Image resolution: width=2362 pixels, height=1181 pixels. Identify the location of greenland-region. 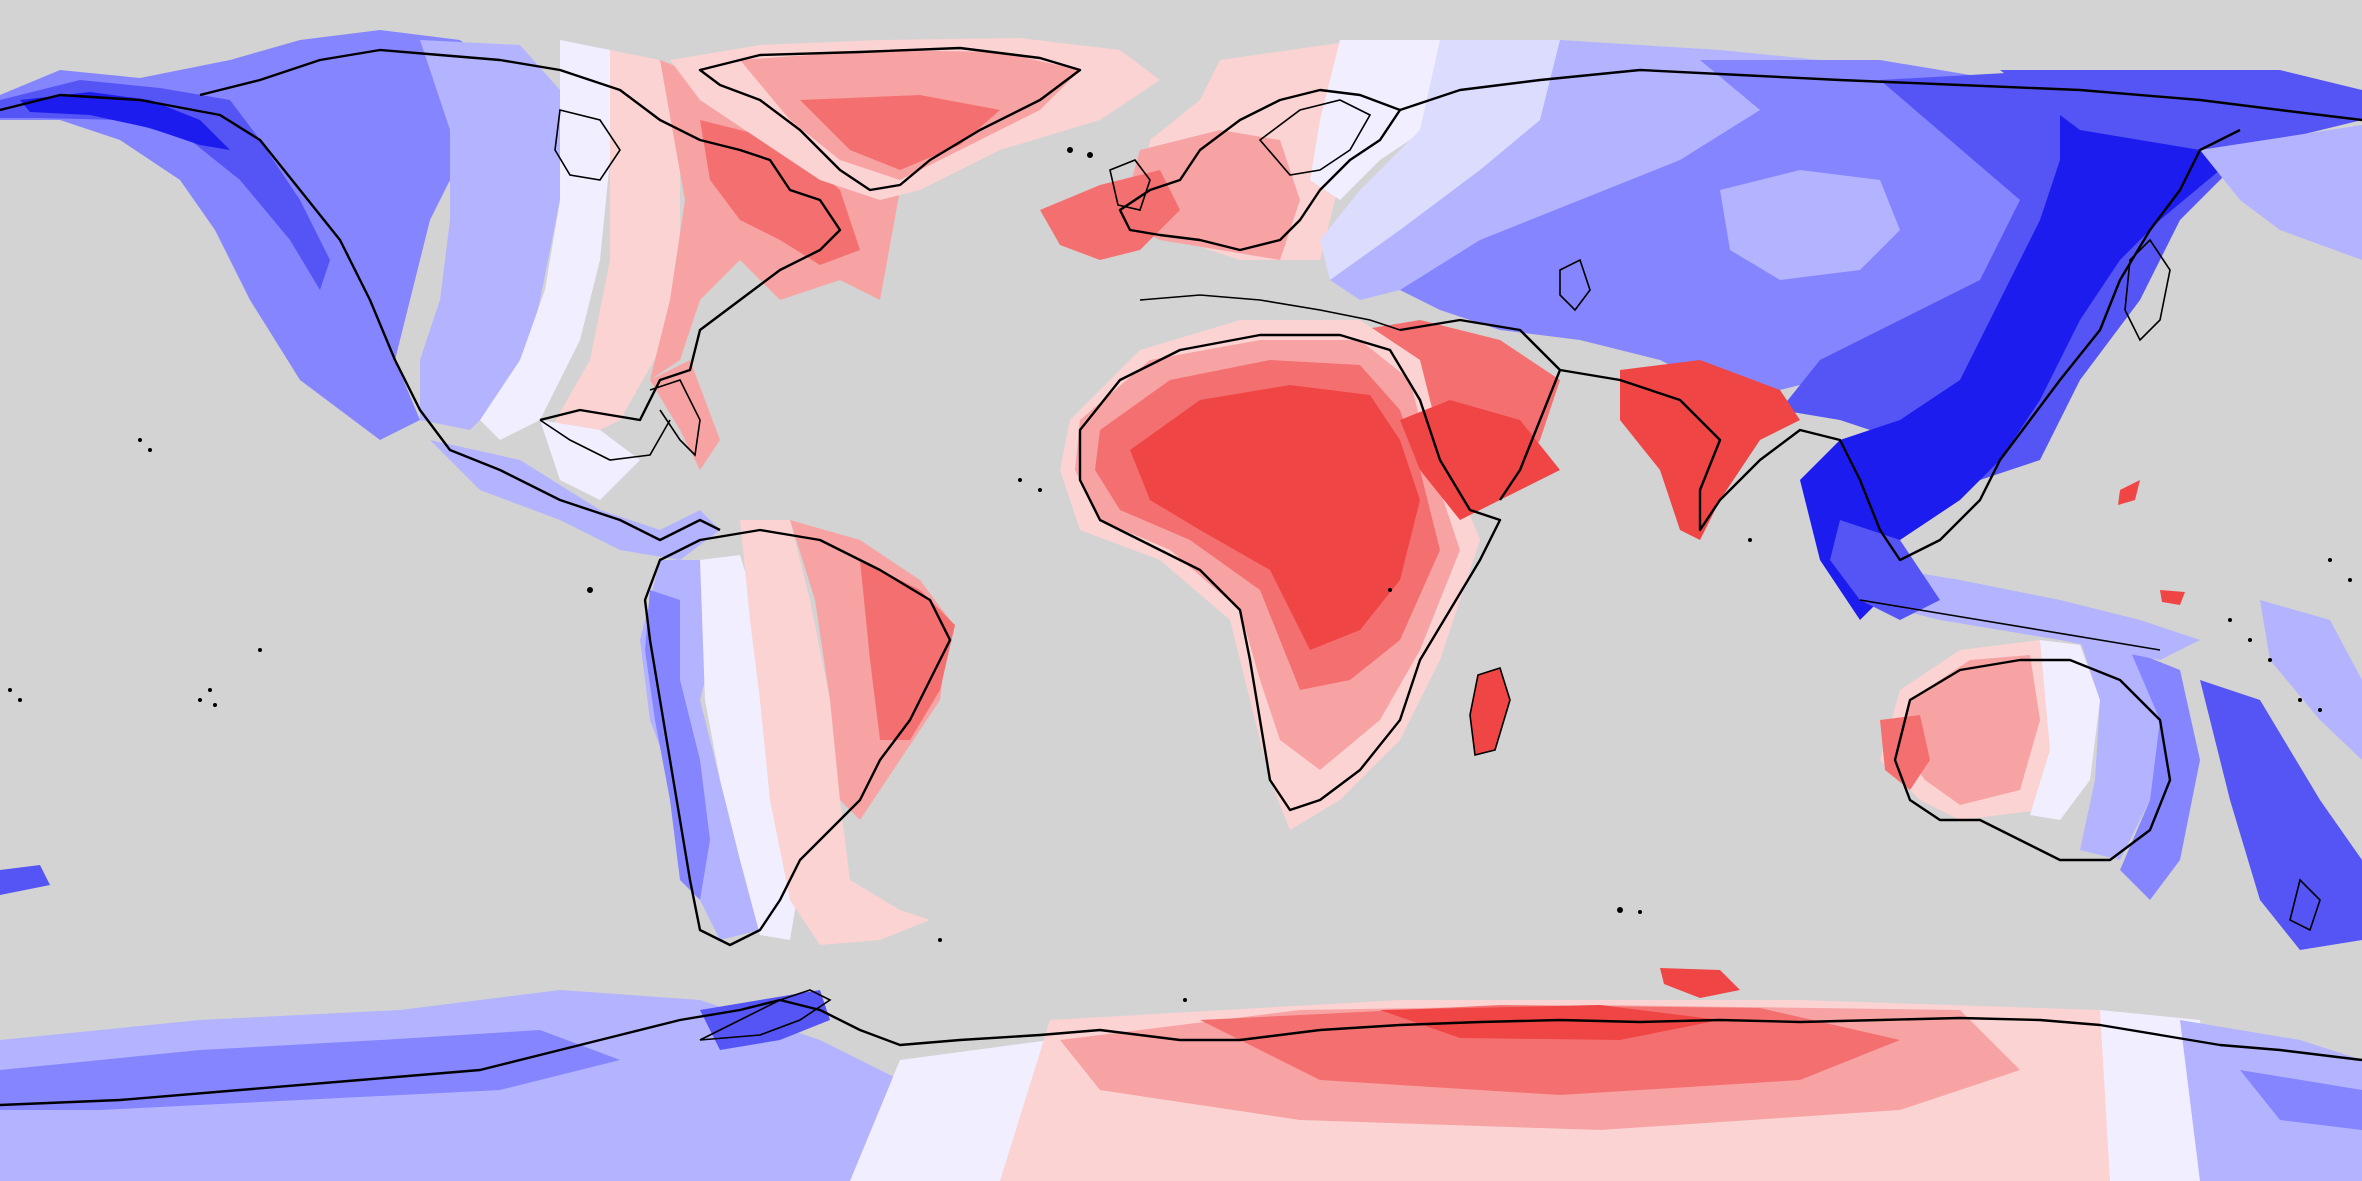
(915, 119).